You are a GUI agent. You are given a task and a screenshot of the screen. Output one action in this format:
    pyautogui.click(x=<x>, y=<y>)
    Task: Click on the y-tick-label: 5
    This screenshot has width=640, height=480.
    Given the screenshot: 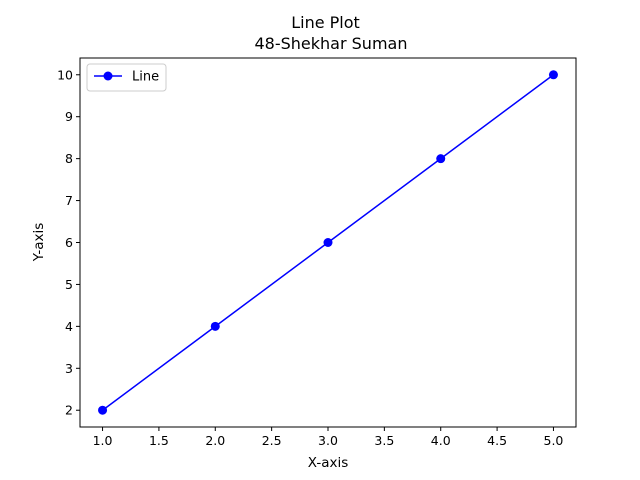 What is the action you would take?
    pyautogui.click(x=69, y=284)
    